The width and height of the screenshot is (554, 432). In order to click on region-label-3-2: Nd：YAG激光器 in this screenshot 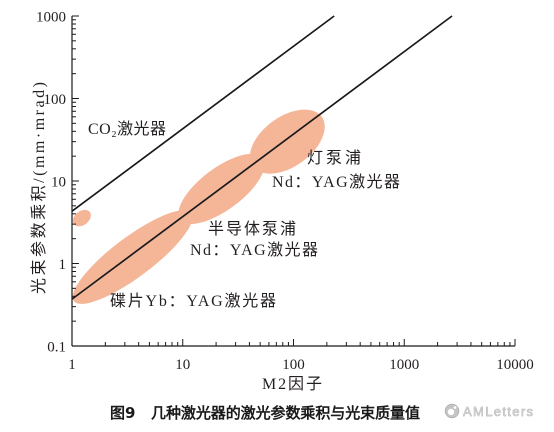, I will do `click(254, 250)`.